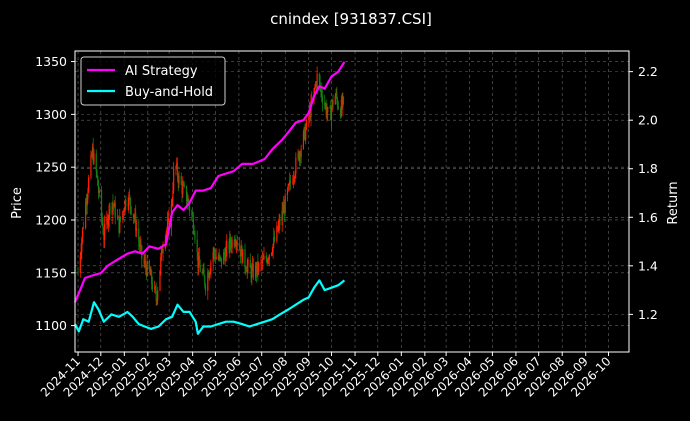  What do you see at coordinates (51, 114) in the screenshot?
I see `y-left-tick-label: 1300` at bounding box center [51, 114].